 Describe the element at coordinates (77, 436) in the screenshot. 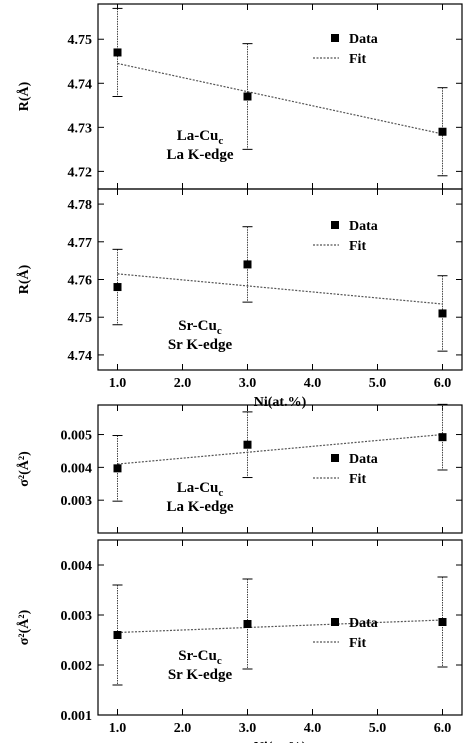

I see `y-tick-label: 0.005` at that location.